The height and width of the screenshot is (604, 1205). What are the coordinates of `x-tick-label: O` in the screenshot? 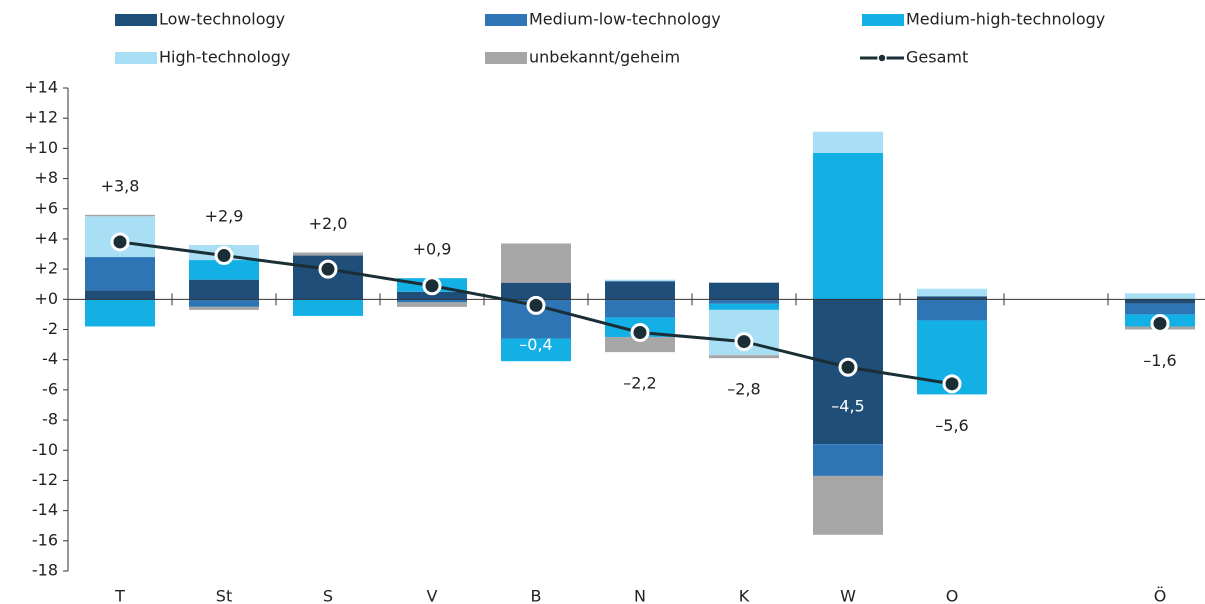 It's located at (952, 595).